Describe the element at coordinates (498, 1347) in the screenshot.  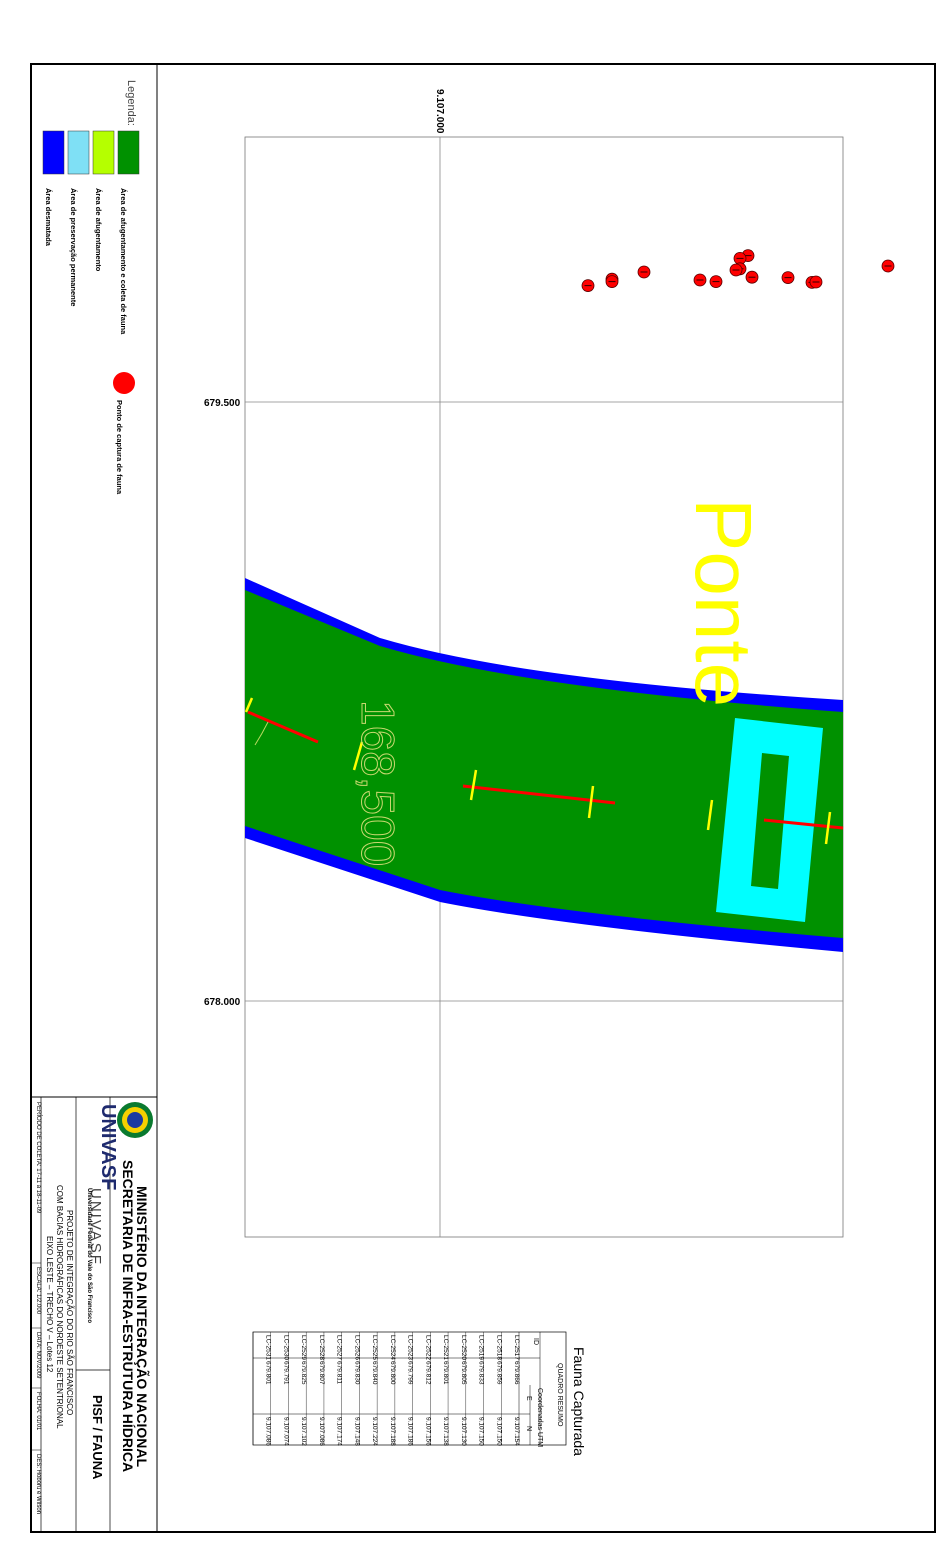
I see `table-cell-id: LC-2518` at that location.